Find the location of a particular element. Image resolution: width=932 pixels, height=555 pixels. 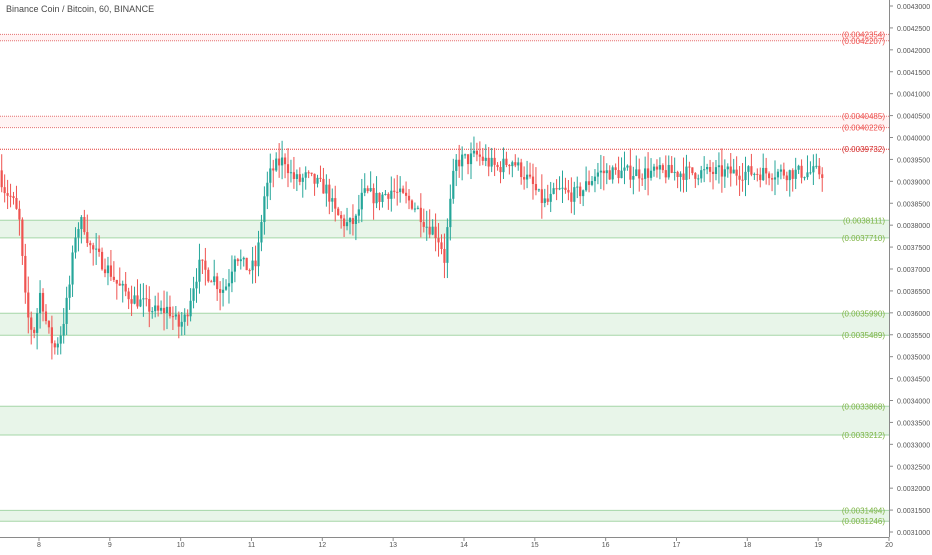

y-tick-label: 0.0039000 is located at coordinates (913, 182).